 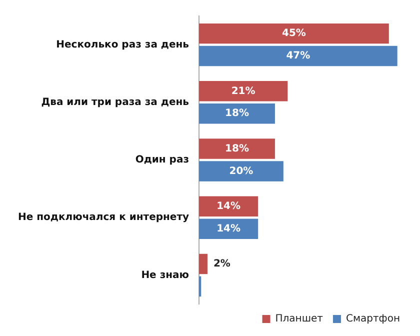 I want to click on y-tick-label: Не знаю, so click(x=165, y=275).